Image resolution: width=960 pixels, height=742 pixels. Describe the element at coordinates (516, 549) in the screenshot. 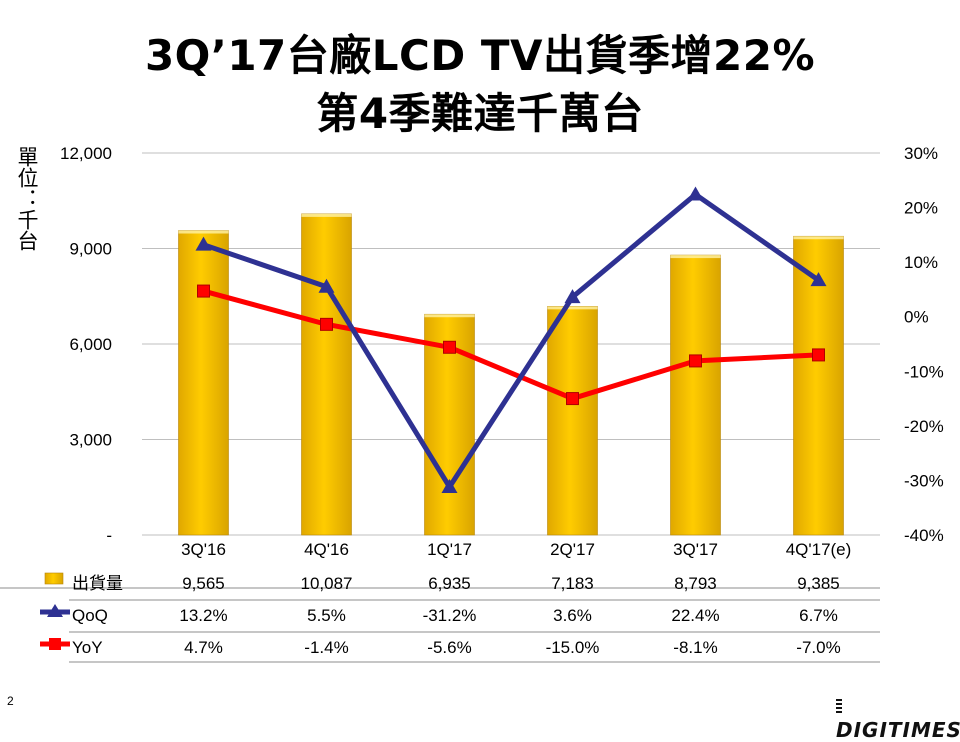

I see `category-labels: 3Q'16 4Q'16 1Q'17 2Q'17 3Q'17 4Q'17(e)` at that location.